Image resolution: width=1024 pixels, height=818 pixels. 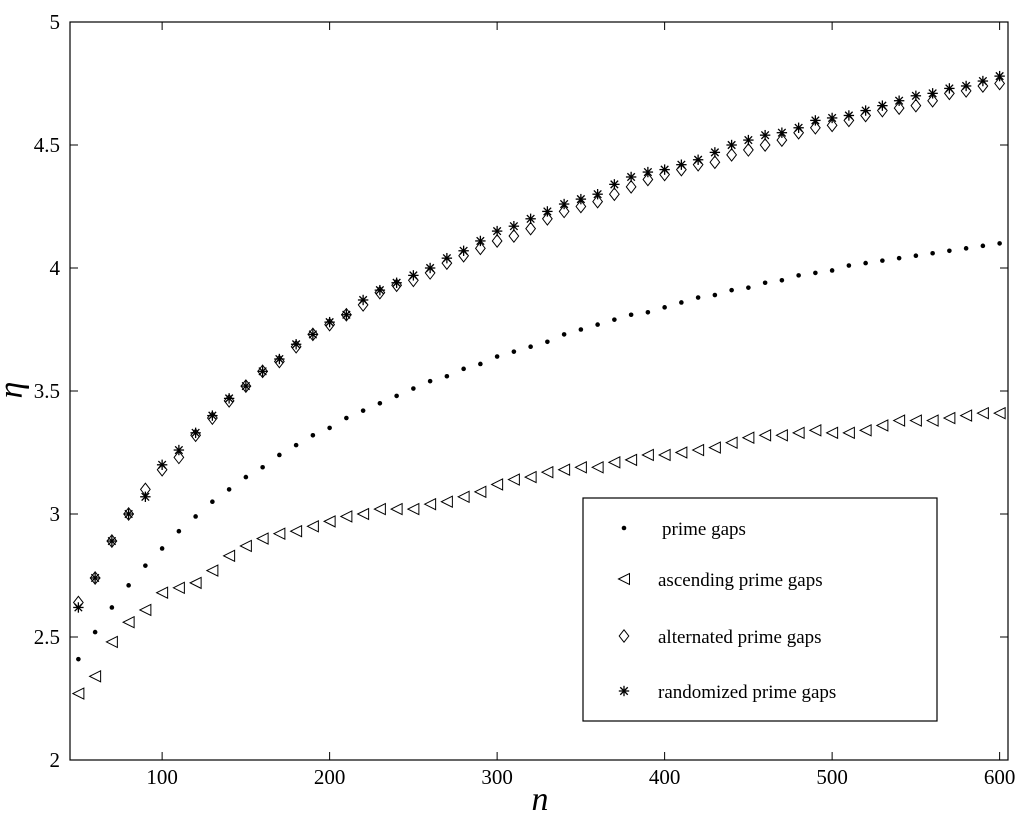 What do you see at coordinates (497, 777) in the screenshot?
I see `x-tick-label: 300` at bounding box center [497, 777].